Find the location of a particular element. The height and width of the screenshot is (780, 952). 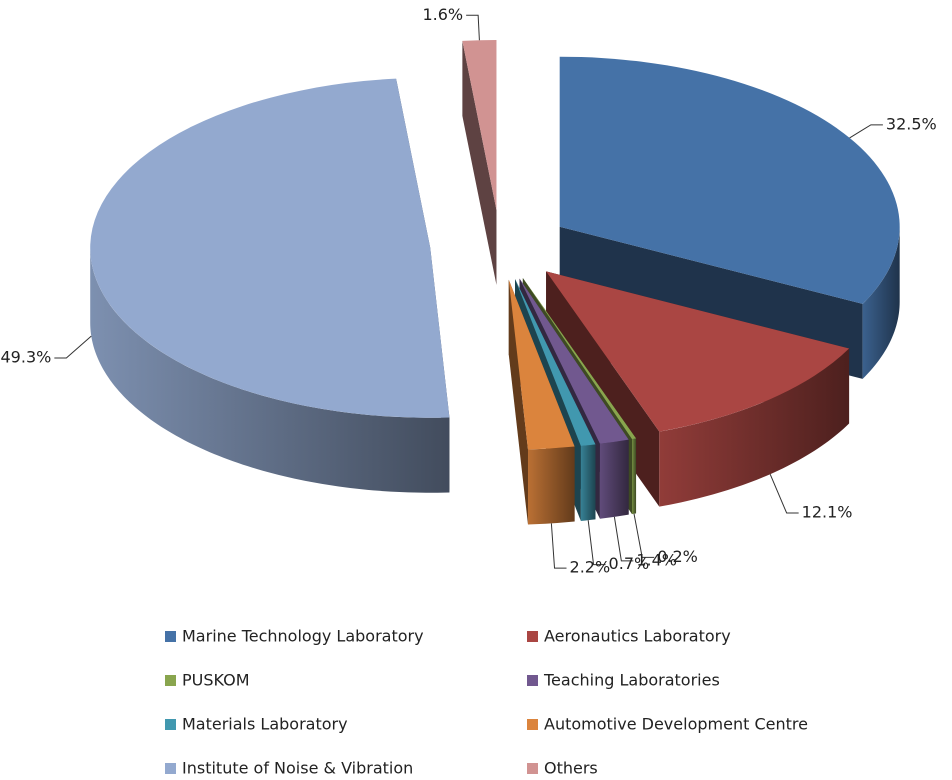

data-label: 0.2% is located at coordinates (677, 556).